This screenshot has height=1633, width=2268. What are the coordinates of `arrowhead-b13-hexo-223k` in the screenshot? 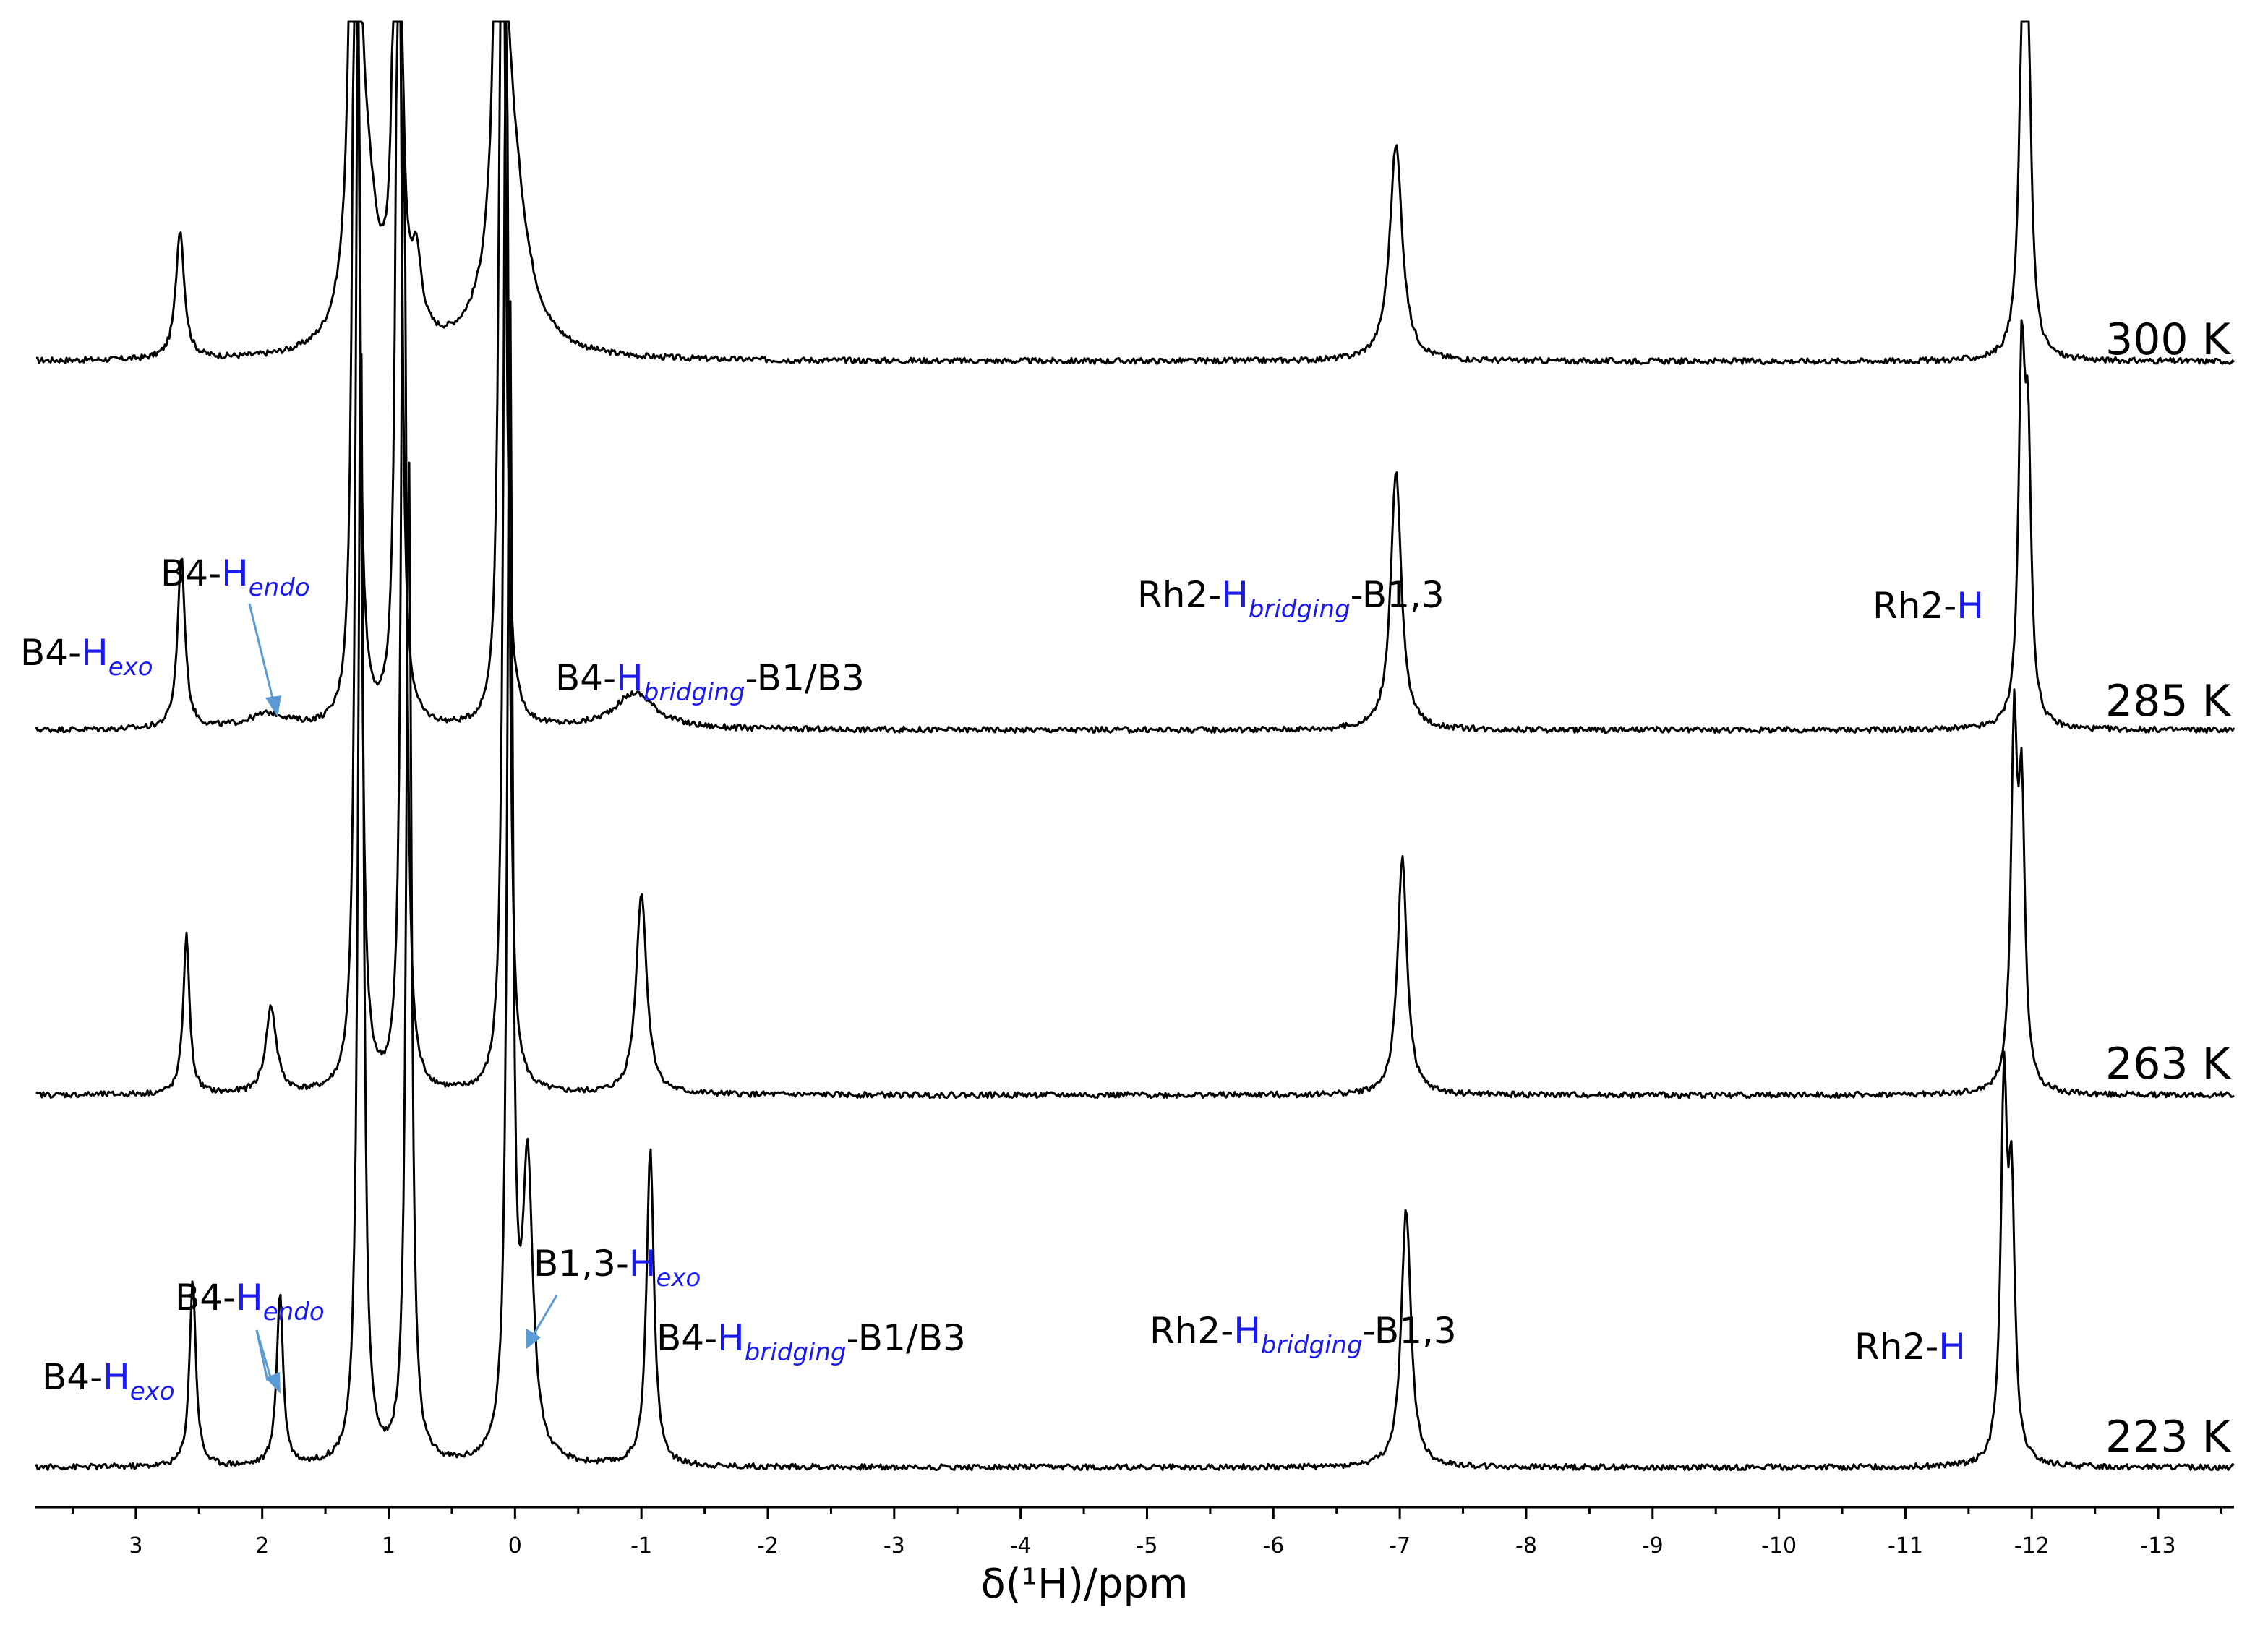 It's located at (533, 1339).